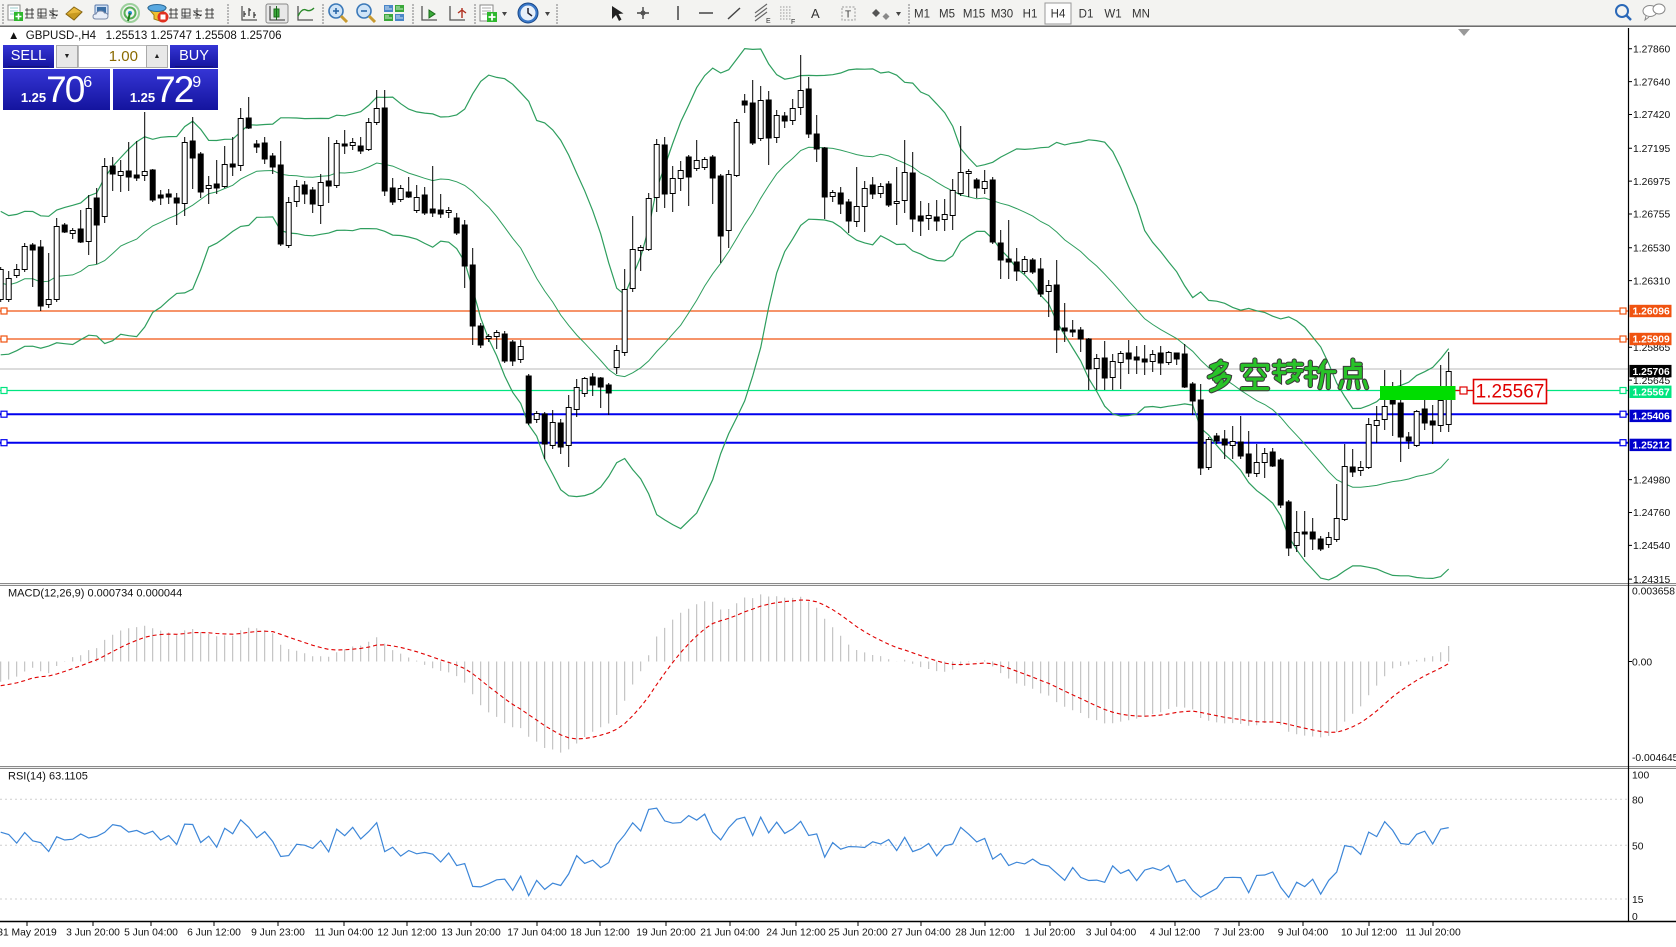  I want to click on svg-text: 5 Jun 04:00, so click(151, 933).